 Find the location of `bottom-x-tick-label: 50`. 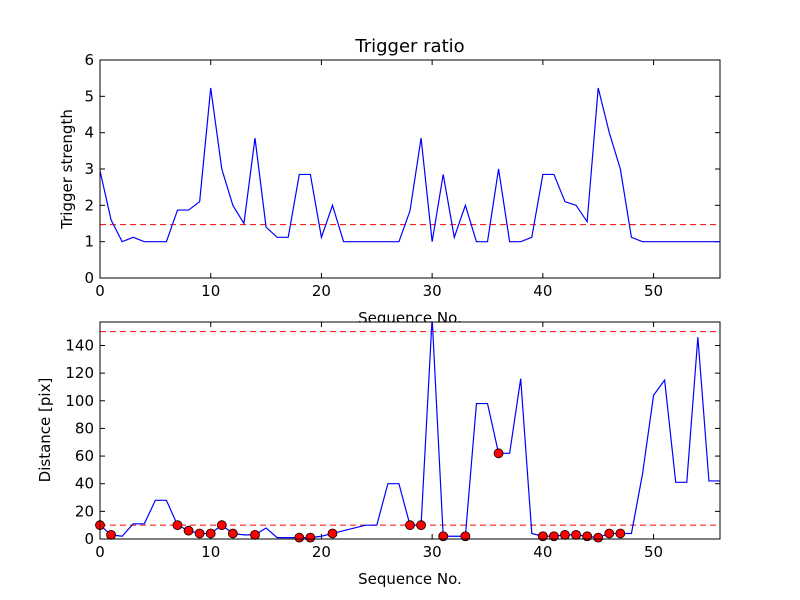

bottom-x-tick-label: 50 is located at coordinates (653, 552).